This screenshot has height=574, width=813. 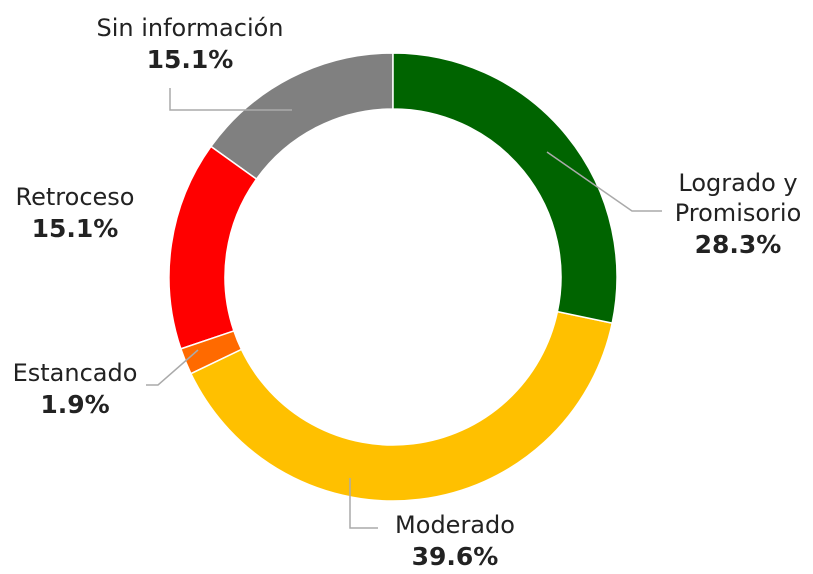 What do you see at coordinates (75, 404) in the screenshot?
I see `value-label: 1.9%` at bounding box center [75, 404].